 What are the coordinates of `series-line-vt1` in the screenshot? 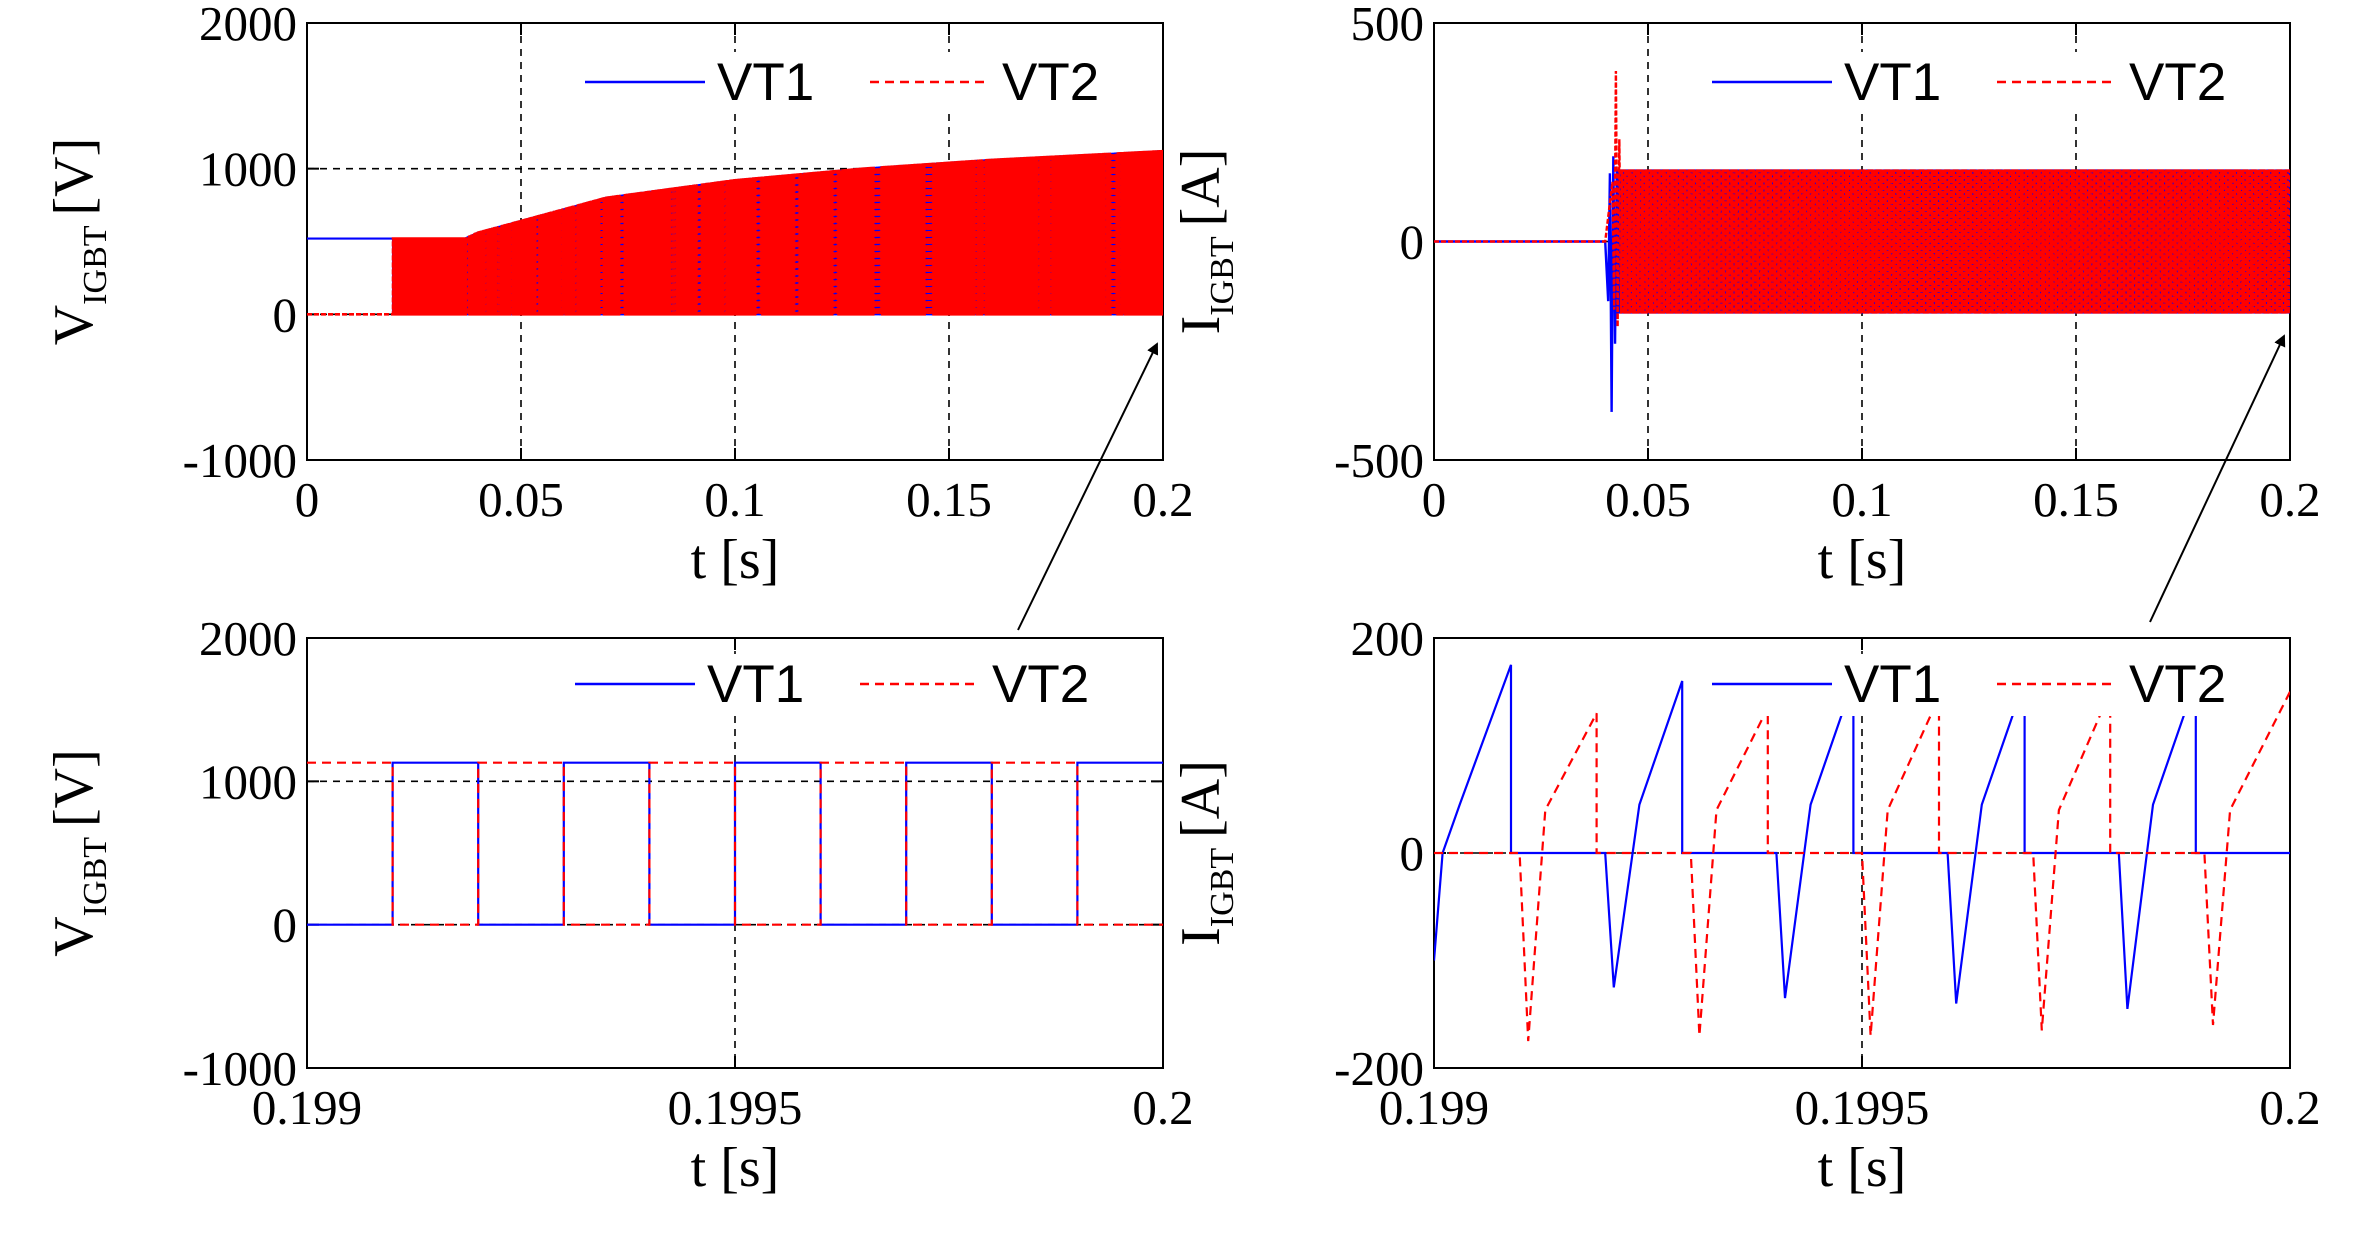 It's located at (1862, 837).